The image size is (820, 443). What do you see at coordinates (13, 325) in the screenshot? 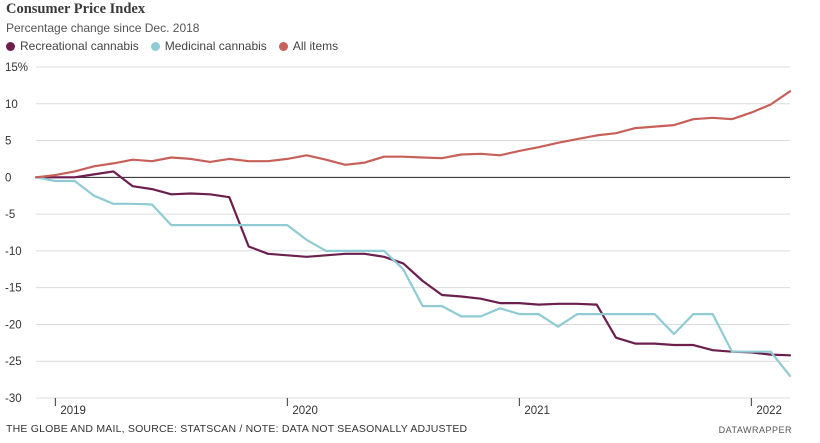
I see `y-tick-label: -20` at bounding box center [13, 325].